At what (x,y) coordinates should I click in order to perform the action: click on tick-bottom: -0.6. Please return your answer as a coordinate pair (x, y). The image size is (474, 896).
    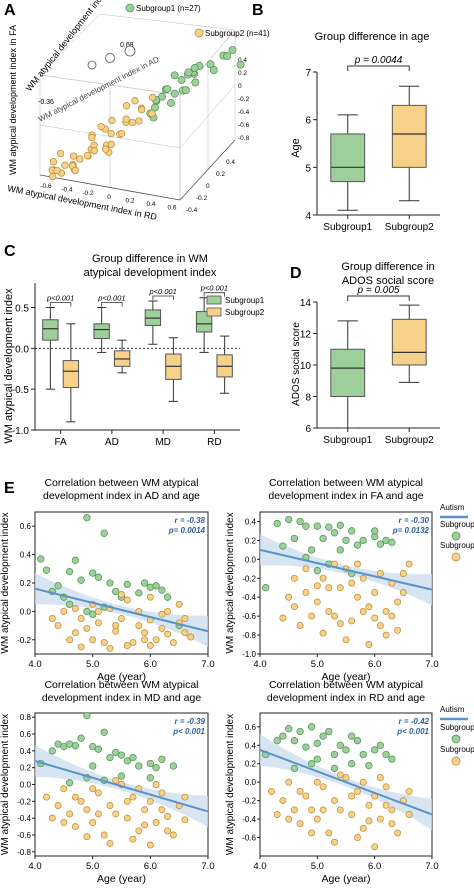
    Looking at the image, I should click on (46, 186).